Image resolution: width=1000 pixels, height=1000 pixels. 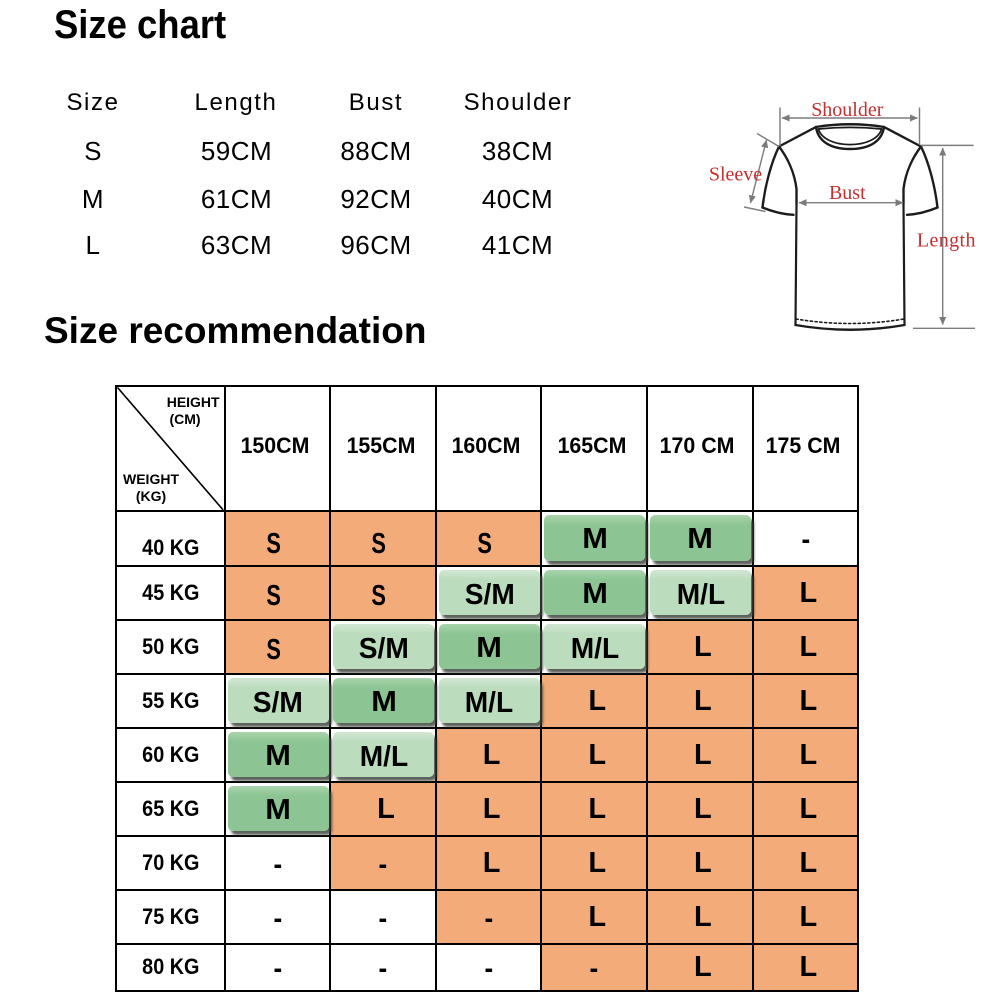 What do you see at coordinates (946, 240) in the screenshot?
I see `svg-text: Length` at bounding box center [946, 240].